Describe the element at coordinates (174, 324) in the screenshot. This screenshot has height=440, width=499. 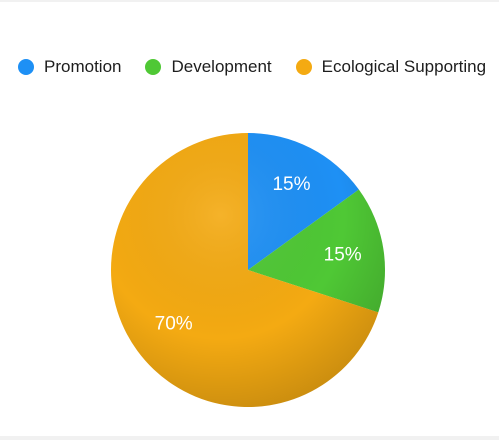
I see `slice-label-ecological-supporting: 70%` at that location.